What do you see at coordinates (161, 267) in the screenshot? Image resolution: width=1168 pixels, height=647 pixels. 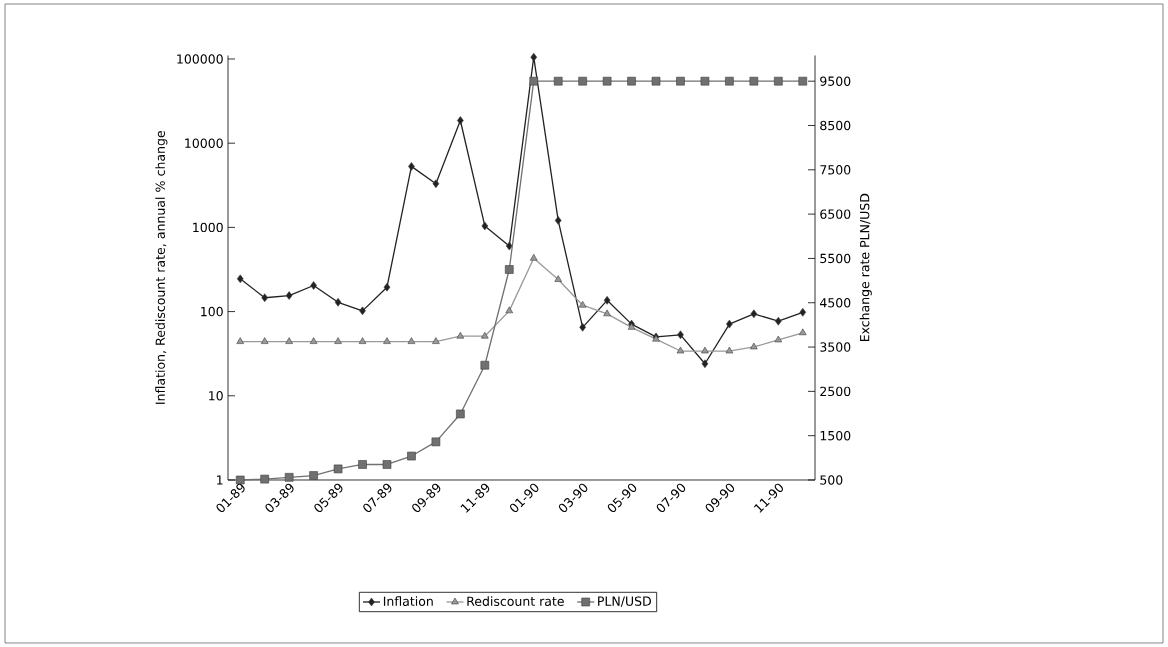 I see `y-axis-title: Inflation, Rediscount rate, annual % change` at bounding box center [161, 267].